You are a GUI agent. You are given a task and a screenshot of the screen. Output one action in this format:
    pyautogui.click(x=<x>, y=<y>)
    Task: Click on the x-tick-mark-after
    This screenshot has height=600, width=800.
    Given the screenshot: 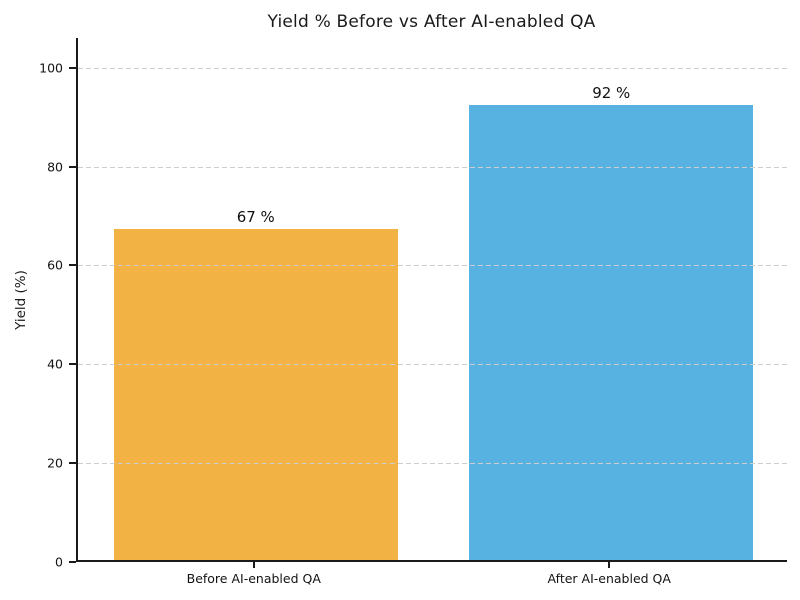 What is the action you would take?
    pyautogui.click(x=609, y=565)
    